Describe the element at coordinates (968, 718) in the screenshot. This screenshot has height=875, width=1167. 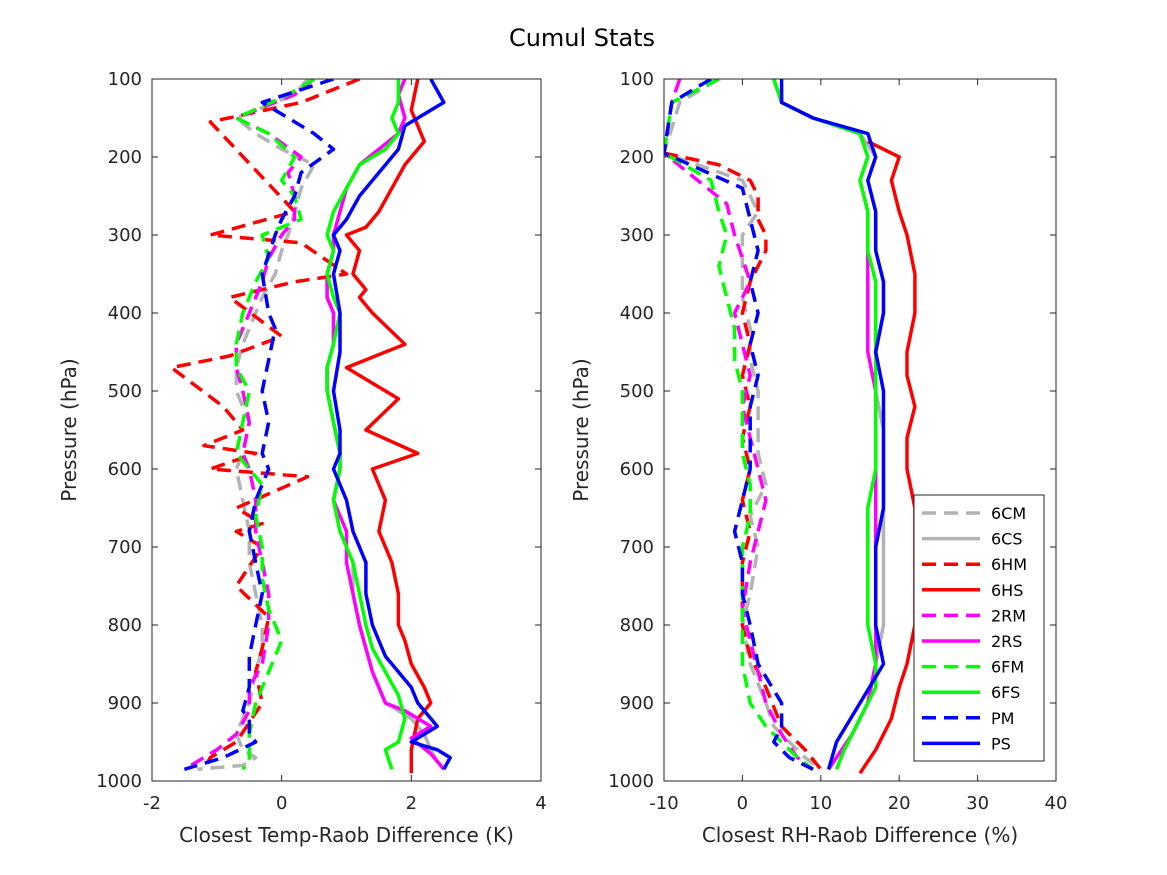
I see `legend-entry-pm: PM` at that location.